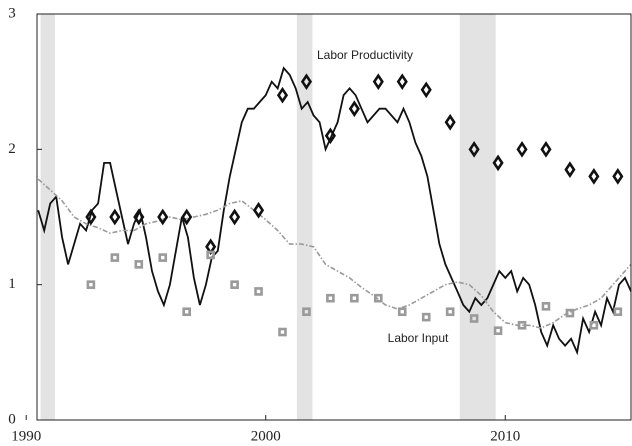  What do you see at coordinates (266, 436) in the screenshot?
I see `x-tick-label: 2000` at bounding box center [266, 436].